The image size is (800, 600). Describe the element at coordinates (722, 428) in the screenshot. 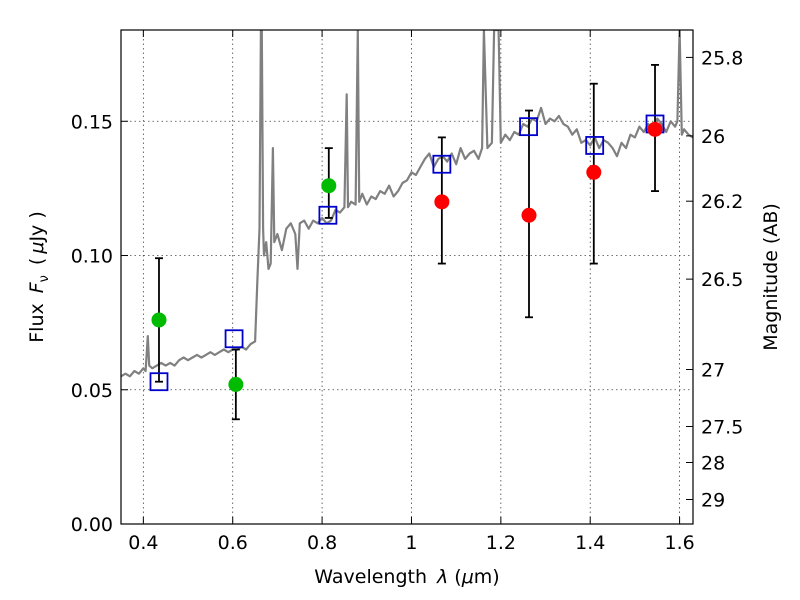

I see `mag-tick-label: 27.5` at that location.